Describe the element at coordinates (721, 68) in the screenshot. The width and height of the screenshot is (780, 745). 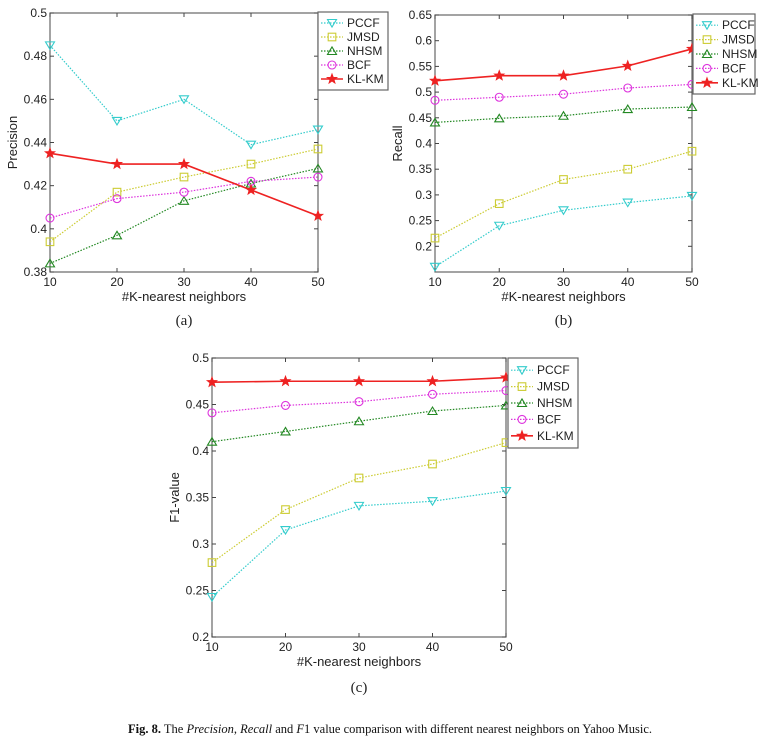
I see `legend-item-bcf: BCF` at that location.